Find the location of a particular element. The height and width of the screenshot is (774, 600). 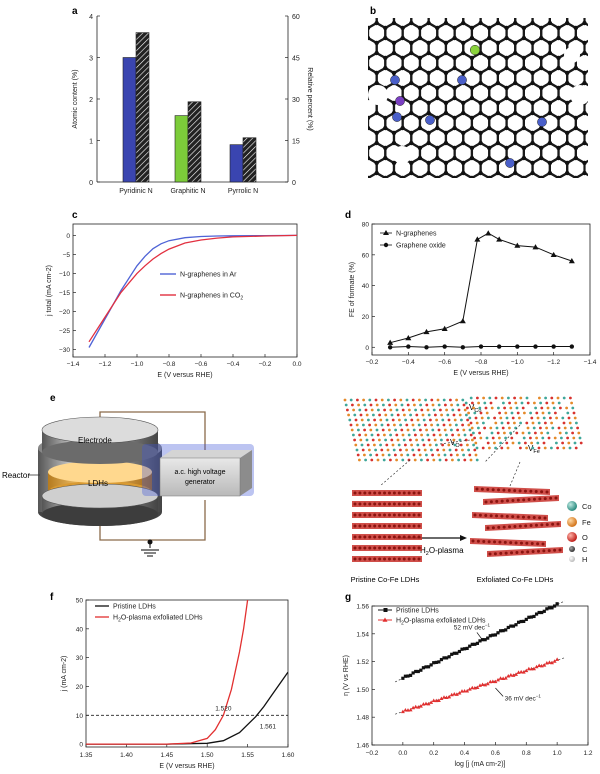

legend-ball-fe is located at coordinates (572, 522).